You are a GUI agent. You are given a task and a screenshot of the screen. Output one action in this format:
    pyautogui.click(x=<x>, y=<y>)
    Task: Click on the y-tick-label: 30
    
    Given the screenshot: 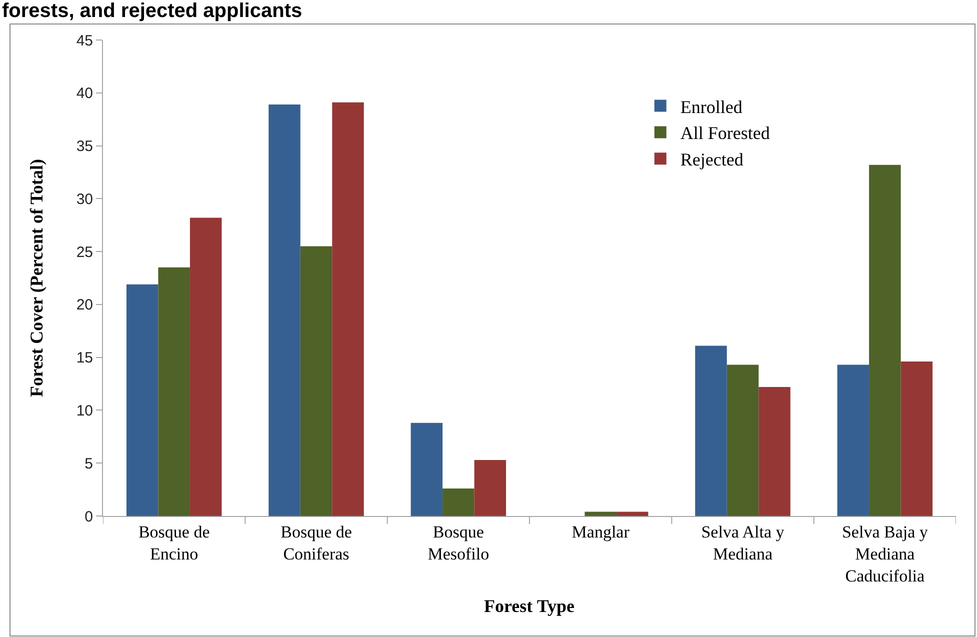 What is the action you would take?
    pyautogui.click(x=84, y=199)
    